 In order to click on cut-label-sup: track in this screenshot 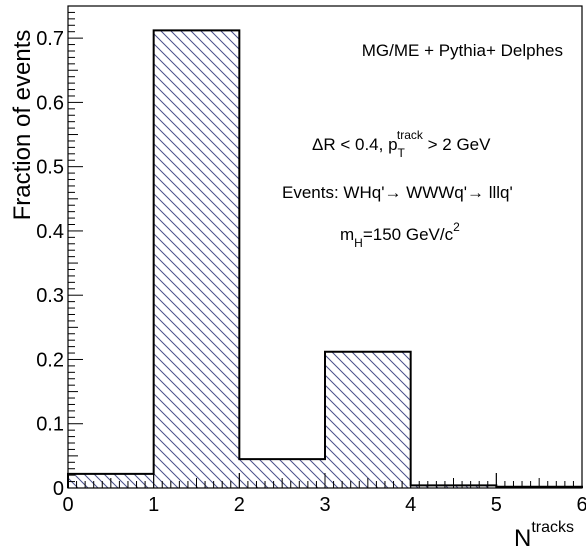, I will do `click(410, 135)`.